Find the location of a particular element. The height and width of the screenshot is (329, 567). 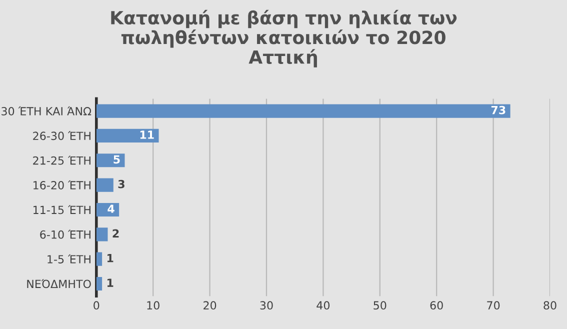

x-tick-label: 30 is located at coordinates (266, 305).